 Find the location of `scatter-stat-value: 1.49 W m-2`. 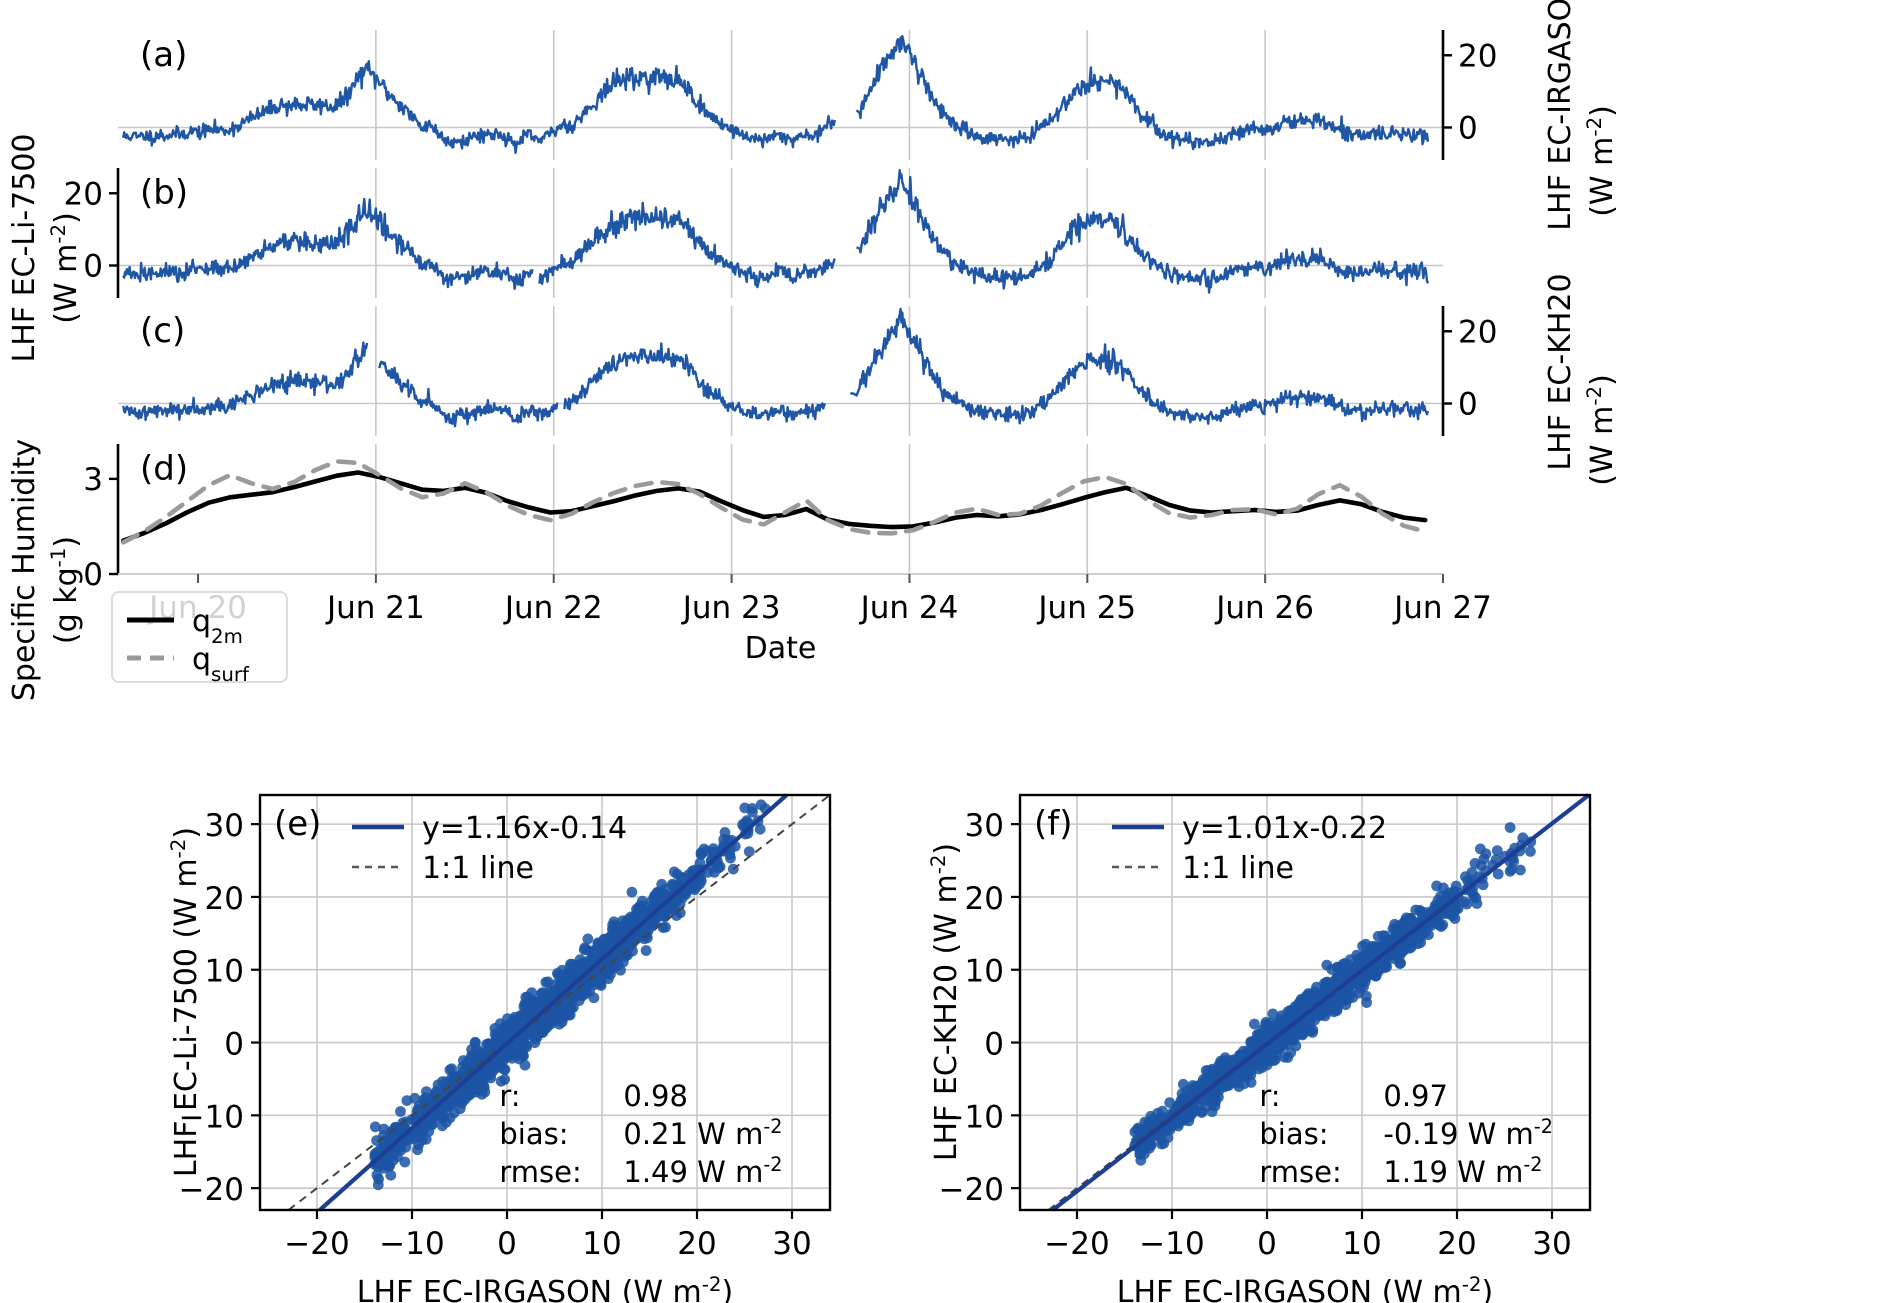

scatter-stat-value: 1.49 W m-2 is located at coordinates (702, 1171).